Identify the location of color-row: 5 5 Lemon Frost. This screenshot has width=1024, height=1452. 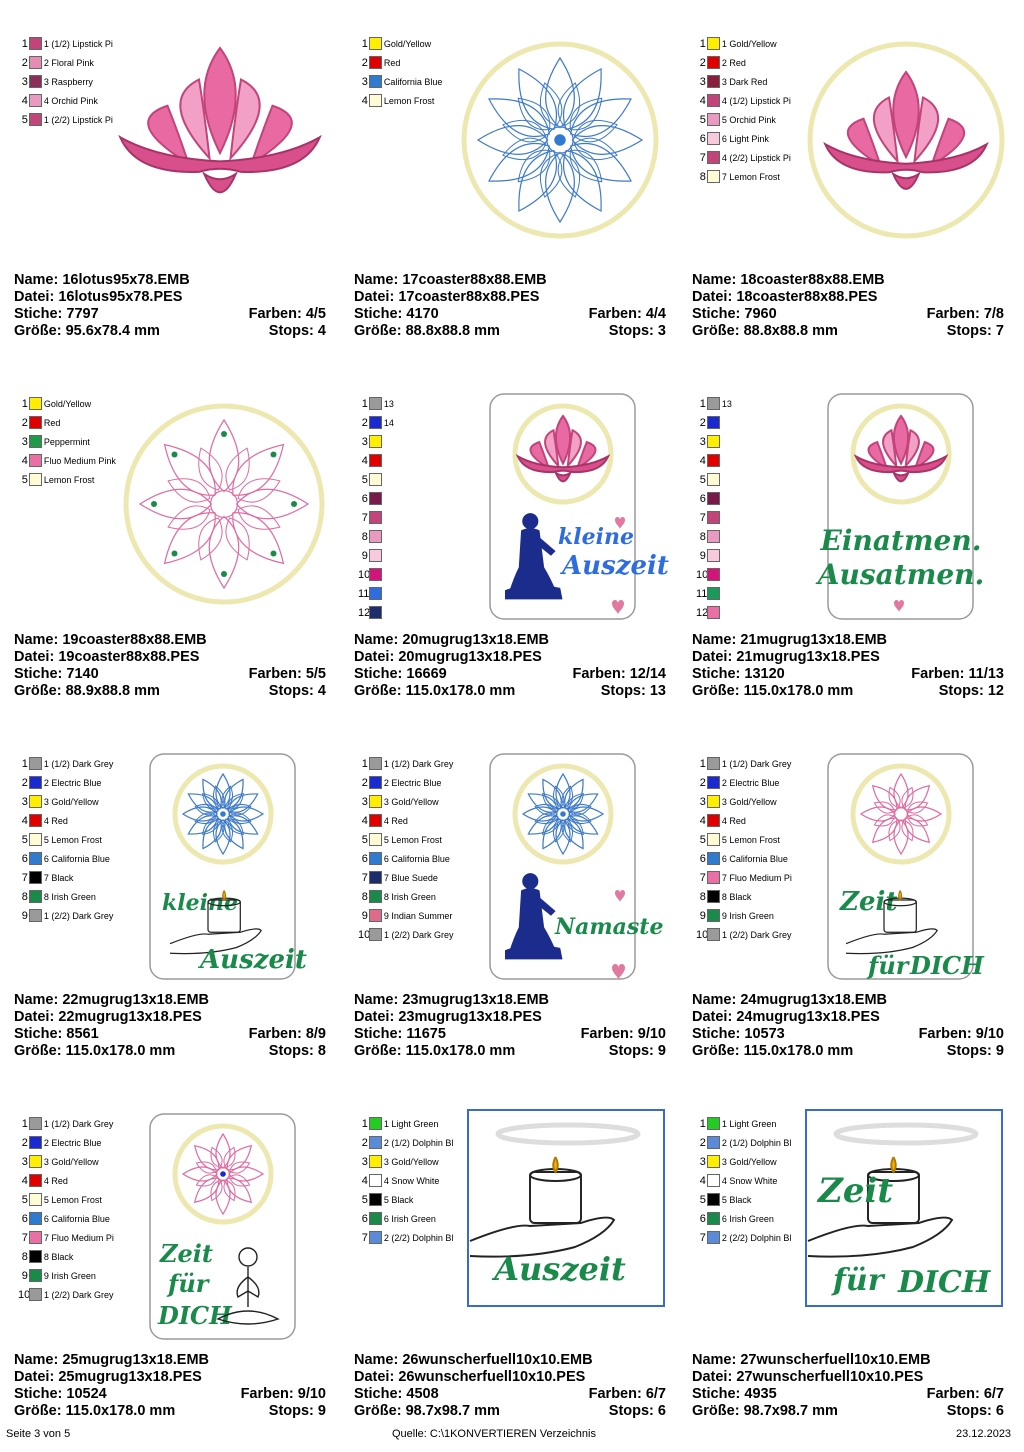
(410, 839).